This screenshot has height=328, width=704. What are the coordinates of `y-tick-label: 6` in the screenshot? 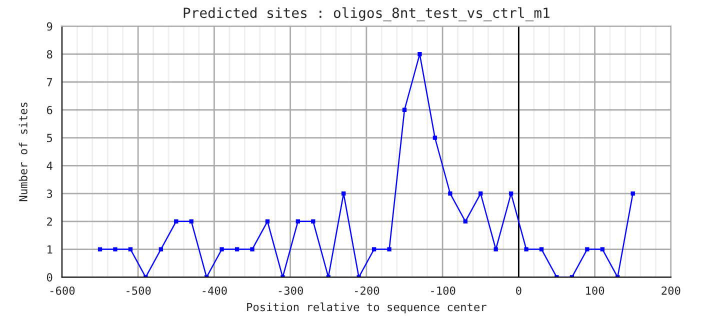 It's located at (49, 110).